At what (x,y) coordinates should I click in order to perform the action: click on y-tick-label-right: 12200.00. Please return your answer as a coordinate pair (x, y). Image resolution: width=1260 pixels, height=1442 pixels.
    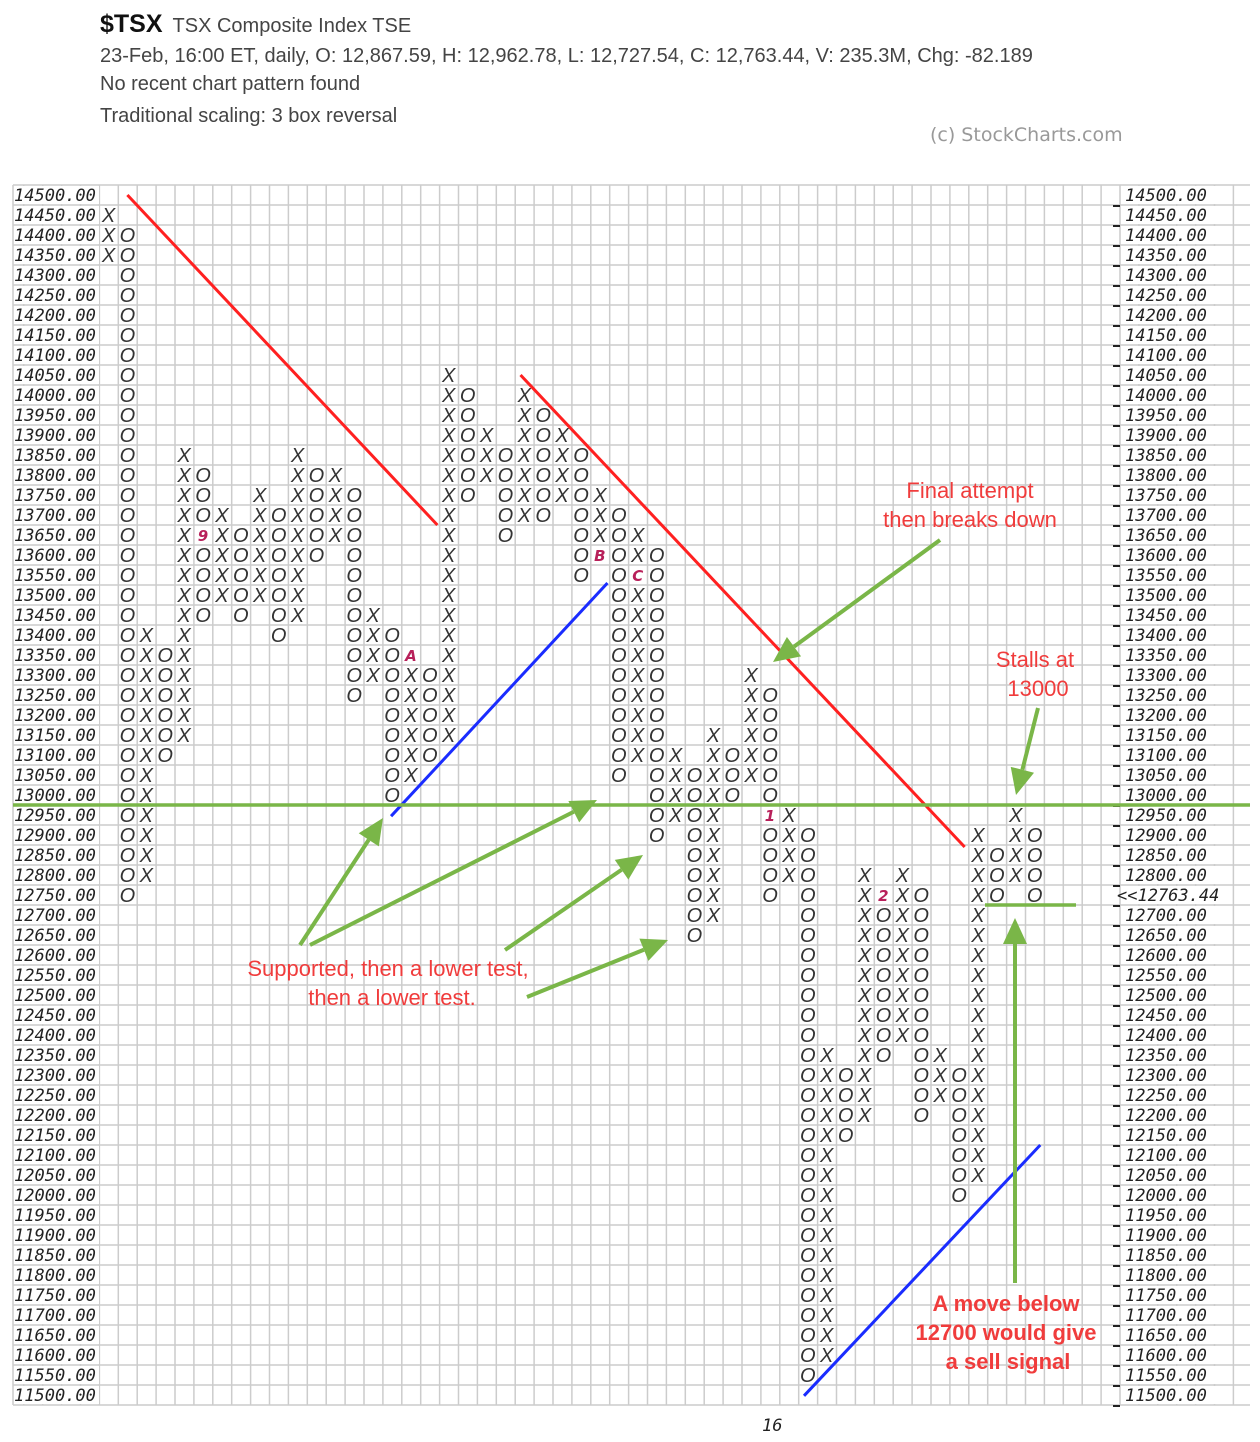
    Looking at the image, I should click on (1166, 1116).